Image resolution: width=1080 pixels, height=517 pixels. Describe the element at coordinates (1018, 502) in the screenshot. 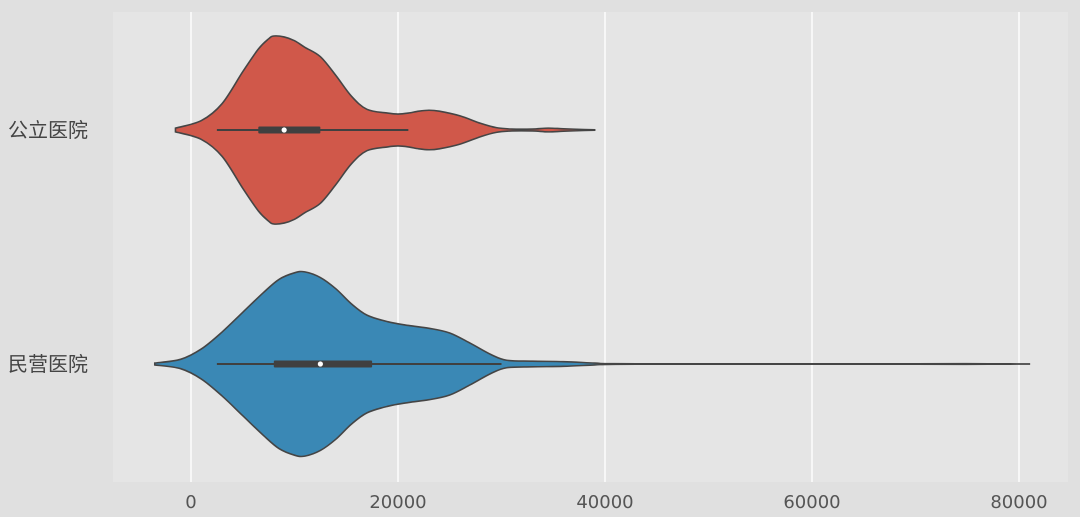

I see `x-tick-label: 80000` at that location.